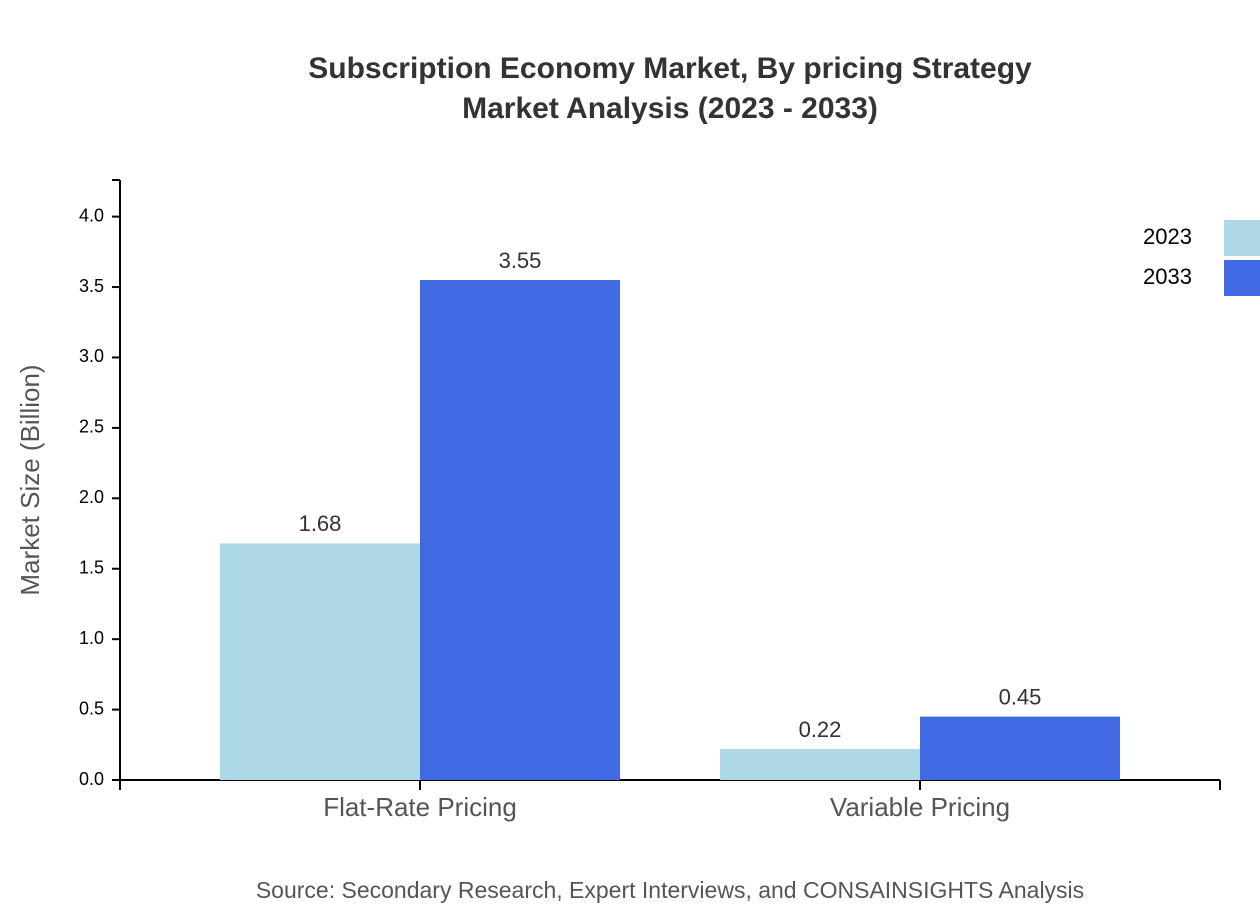  What do you see at coordinates (30, 479) in the screenshot?
I see `y-axis-label: Market Size (Billion)` at bounding box center [30, 479].